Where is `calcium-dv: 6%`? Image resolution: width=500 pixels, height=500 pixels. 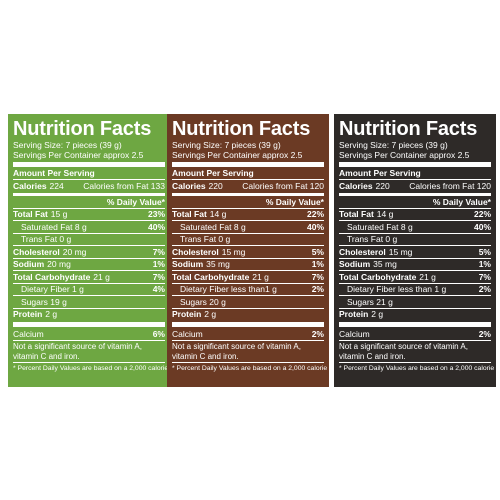 calcium-dv: 6% is located at coordinates (159, 334).